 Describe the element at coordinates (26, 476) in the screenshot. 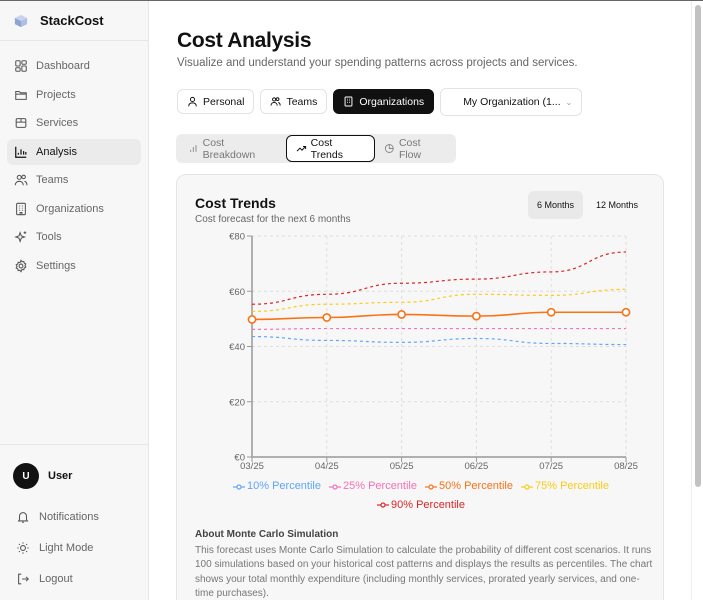

I see `avatar: U` at that location.